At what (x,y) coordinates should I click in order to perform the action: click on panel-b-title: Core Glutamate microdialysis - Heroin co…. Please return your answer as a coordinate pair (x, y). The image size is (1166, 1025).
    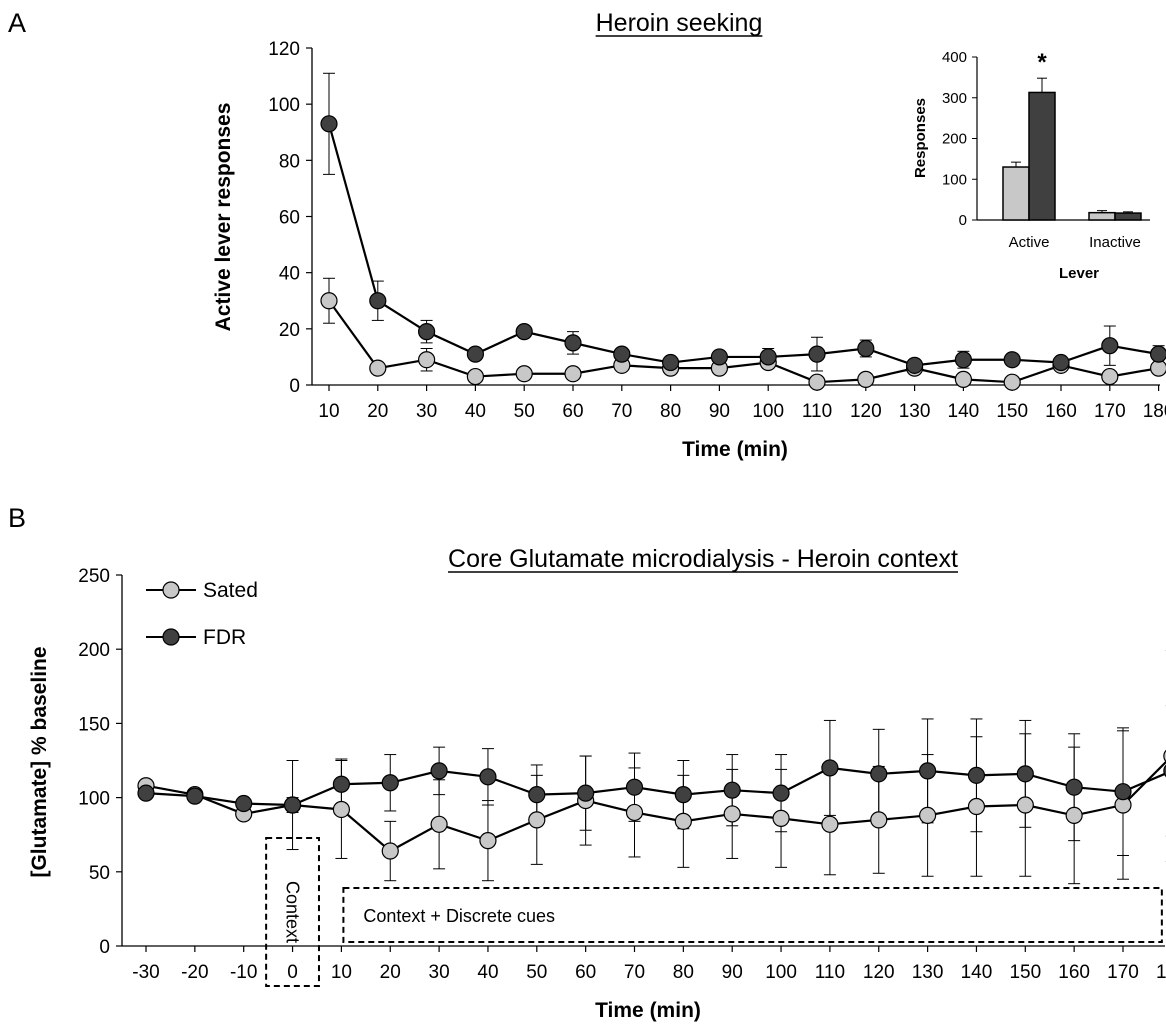
    Looking at the image, I should click on (703, 559).